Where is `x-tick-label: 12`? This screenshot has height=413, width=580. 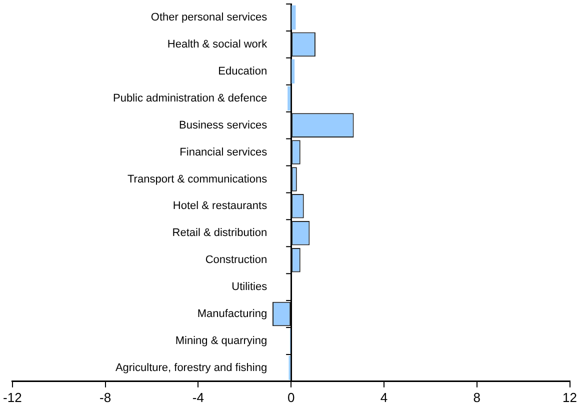 x-tick-label: 12 is located at coordinates (570, 397).